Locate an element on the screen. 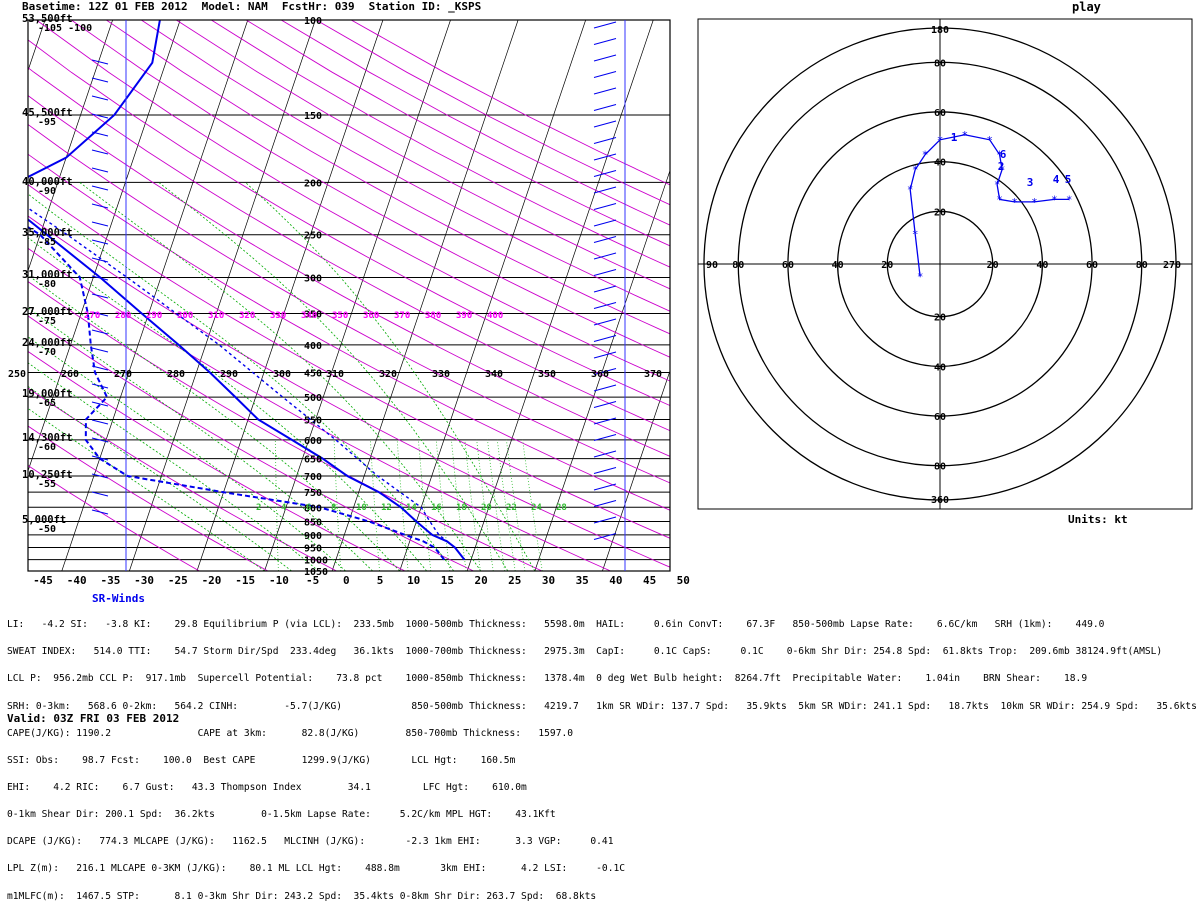 Image resolution: width=1200 pixels, height=910 pixels. height-label: 14,300ft is located at coordinates (47, 438).